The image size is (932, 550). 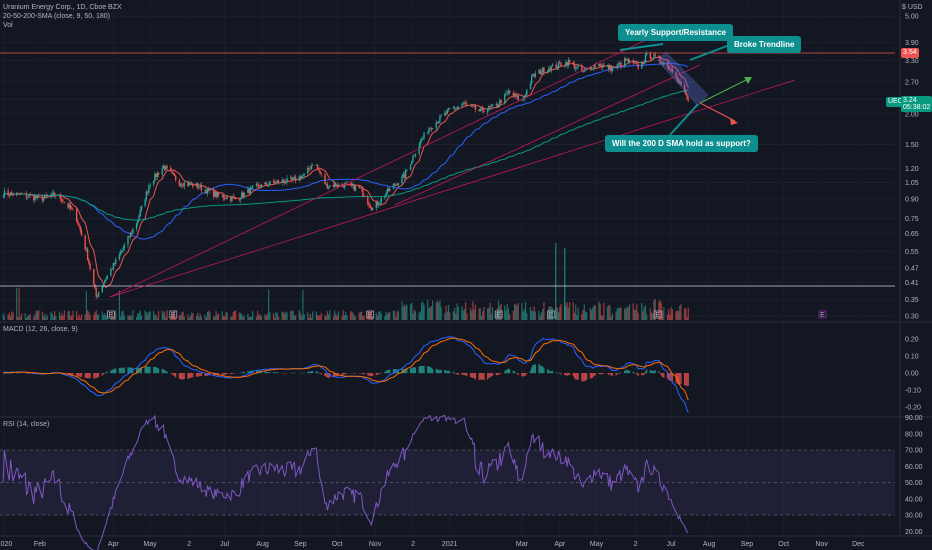 What do you see at coordinates (671, 544) in the screenshot?
I see `time-tick-label: Jul` at bounding box center [671, 544].